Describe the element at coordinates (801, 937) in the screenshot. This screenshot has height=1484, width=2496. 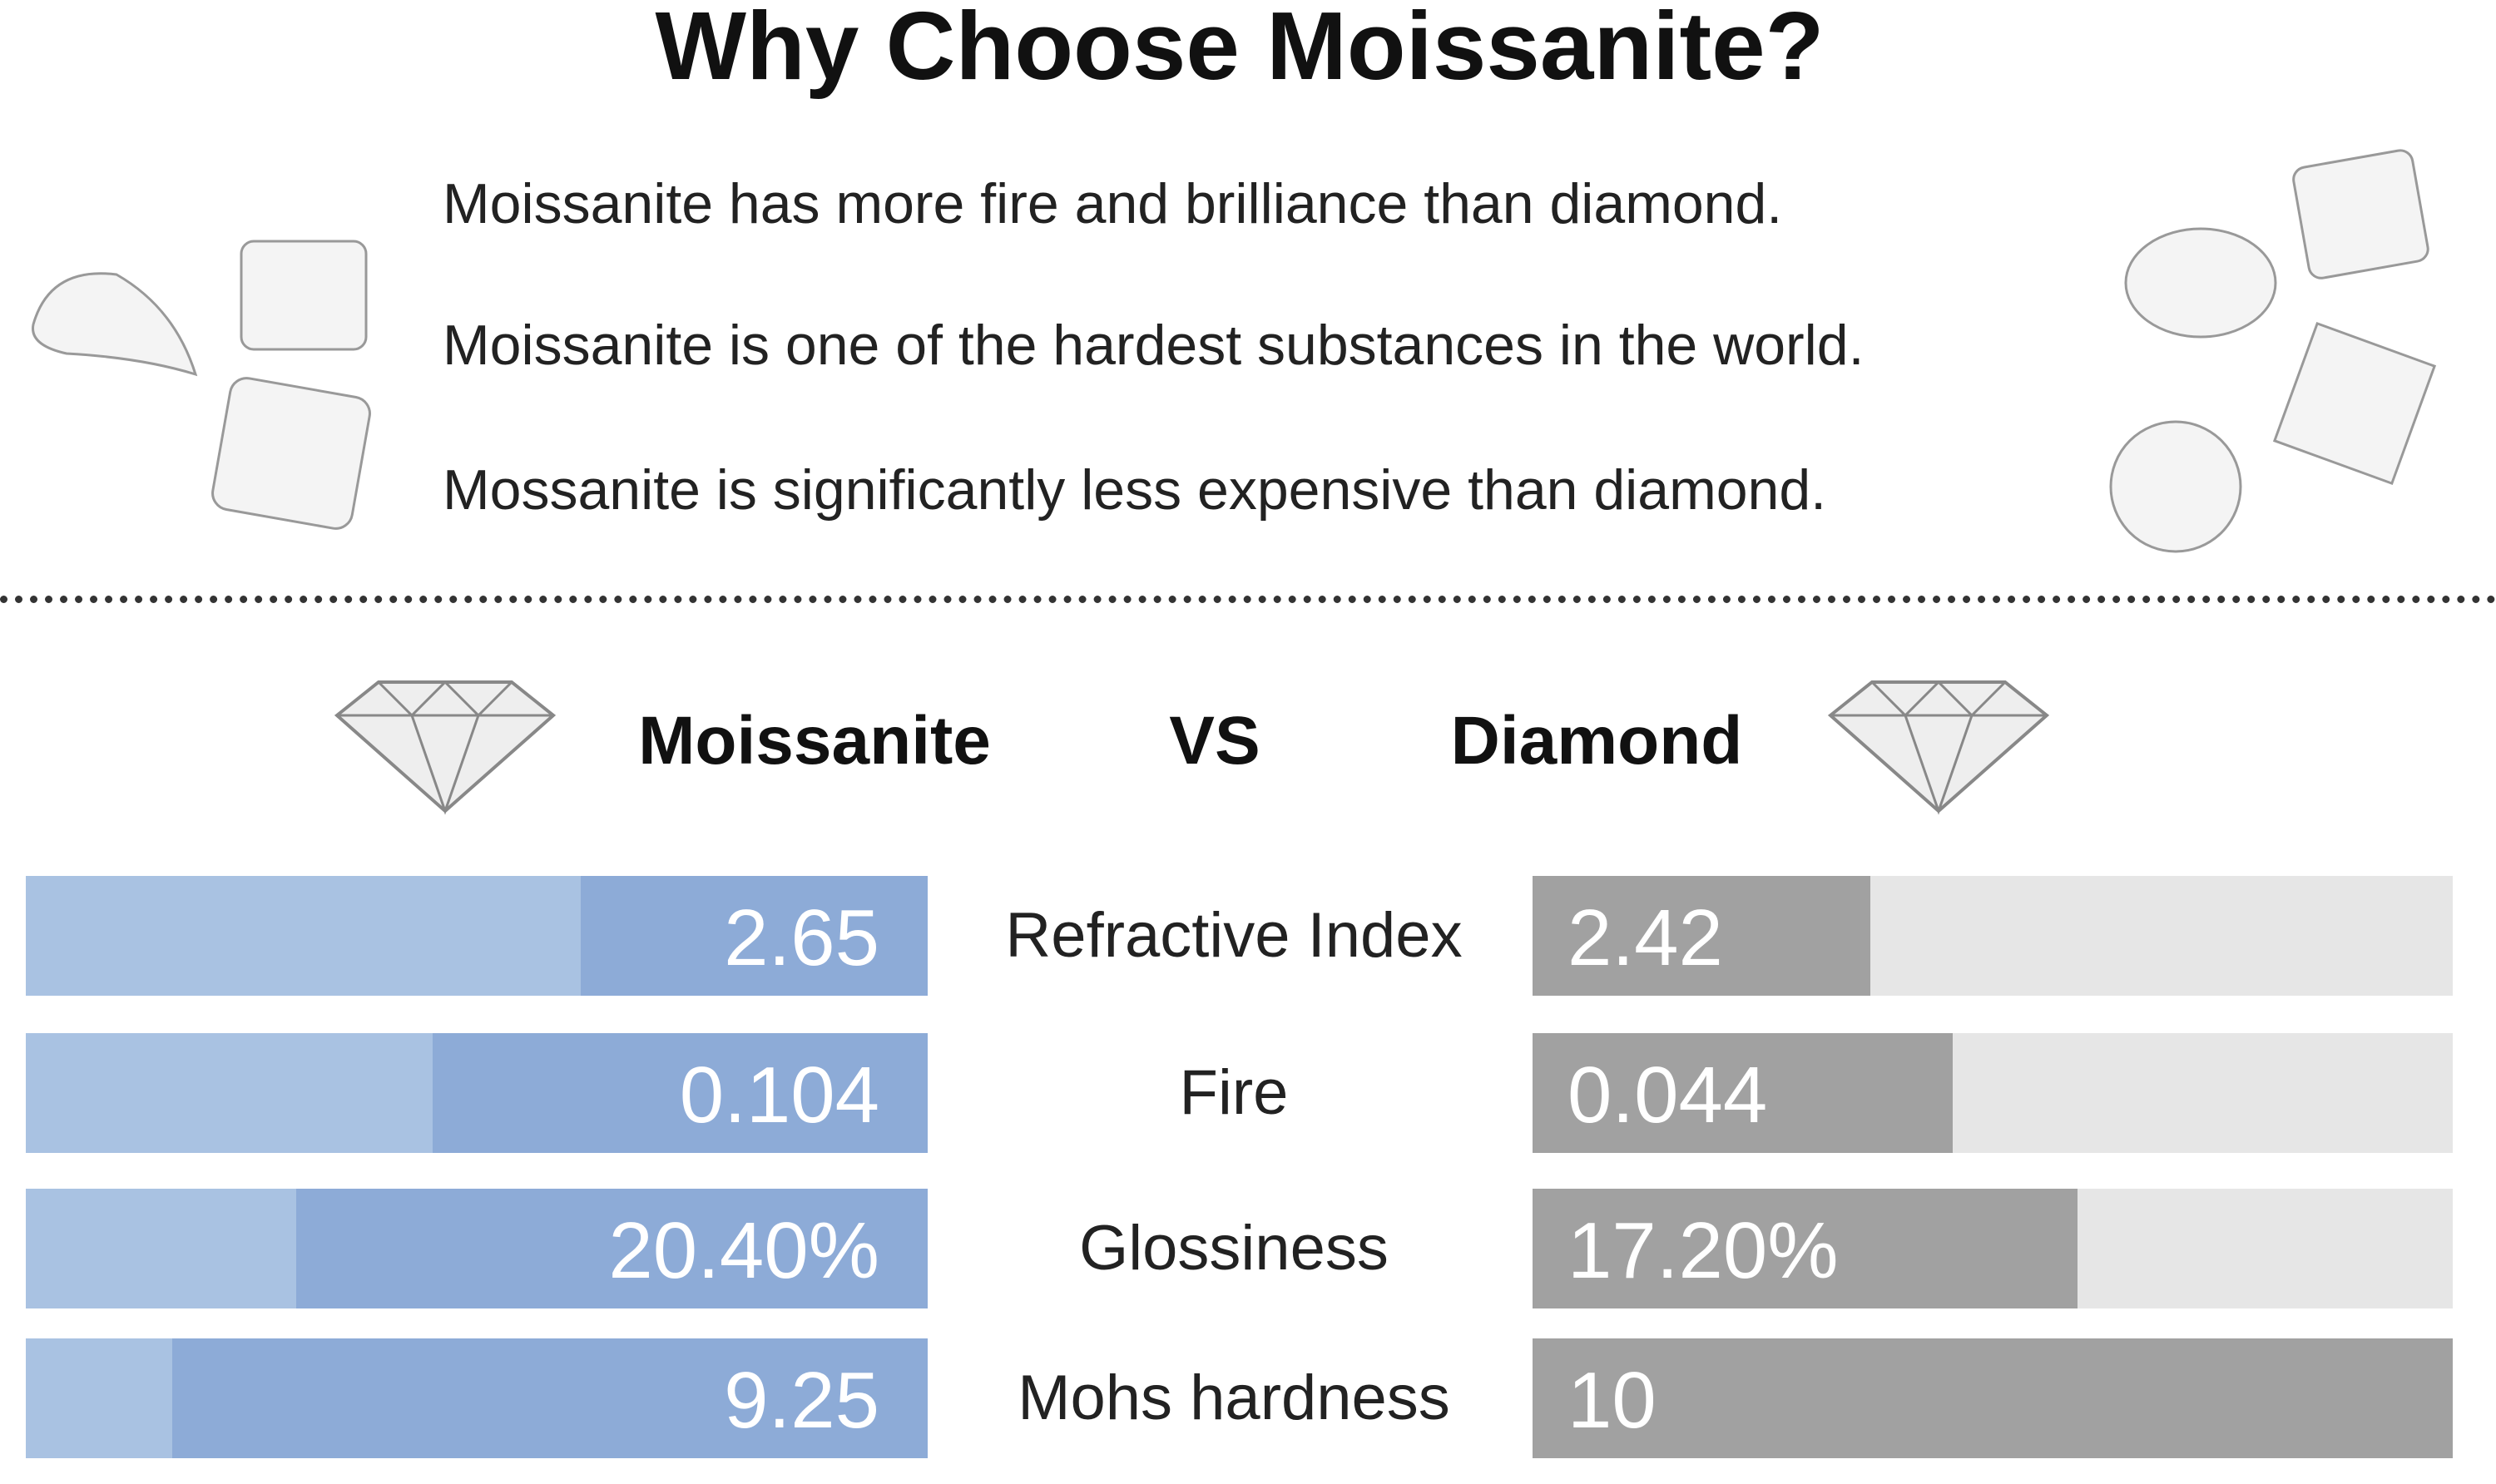
I see `moissanite-value: 2.65` at that location.